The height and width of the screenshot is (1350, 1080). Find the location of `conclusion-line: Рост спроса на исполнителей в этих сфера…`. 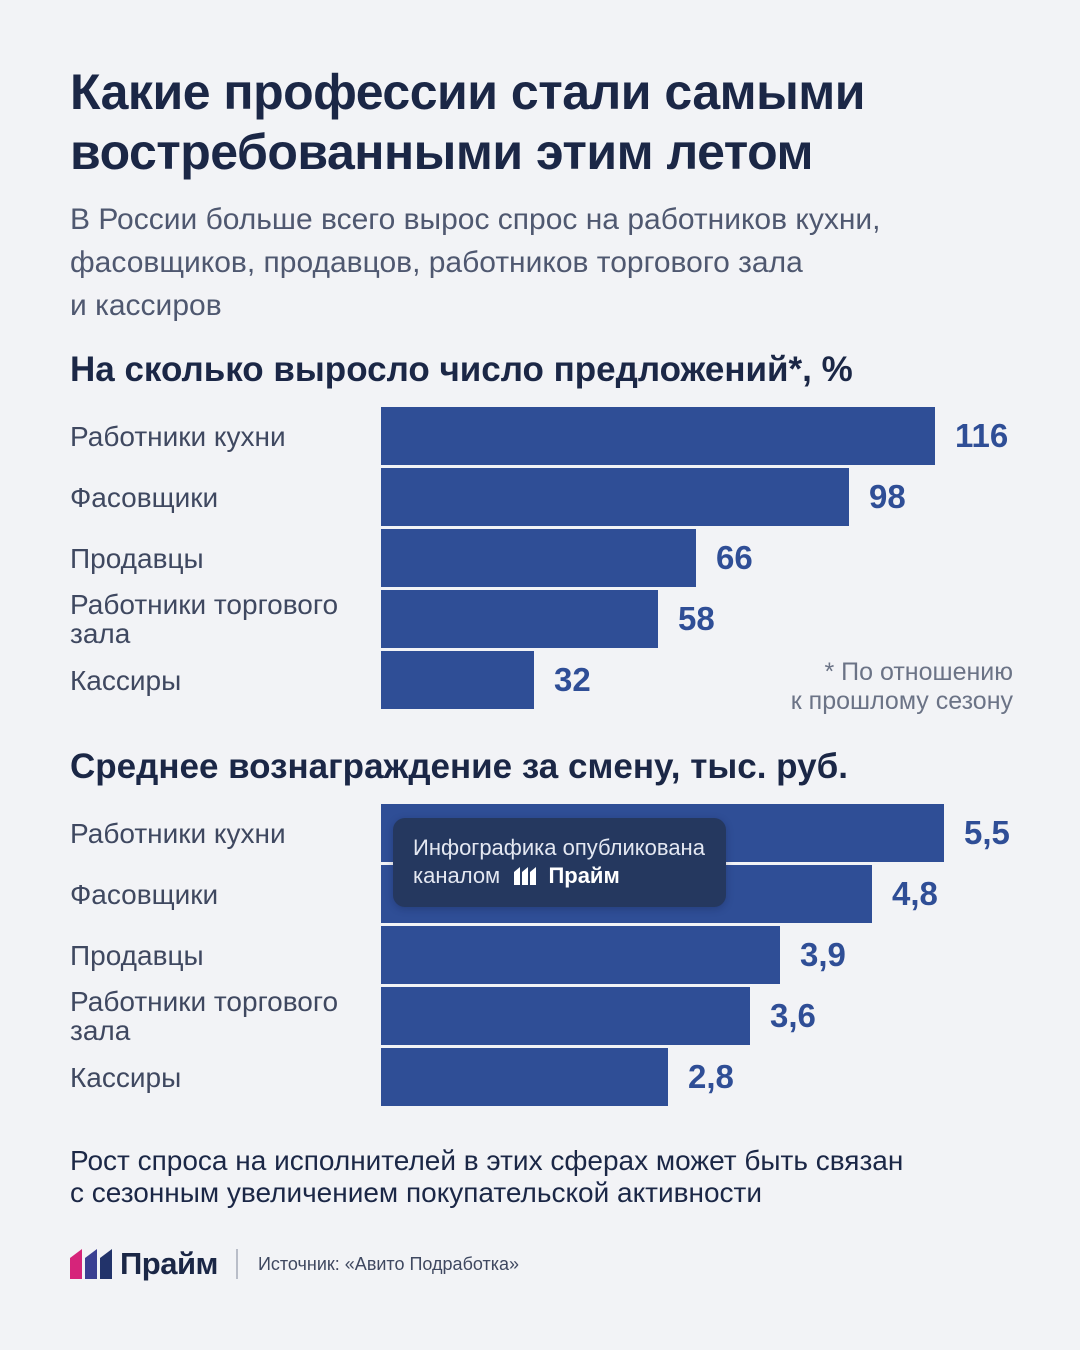

conclusion-line: Рост спроса на исполнителей в этих сфера… is located at coordinates (487, 1160).